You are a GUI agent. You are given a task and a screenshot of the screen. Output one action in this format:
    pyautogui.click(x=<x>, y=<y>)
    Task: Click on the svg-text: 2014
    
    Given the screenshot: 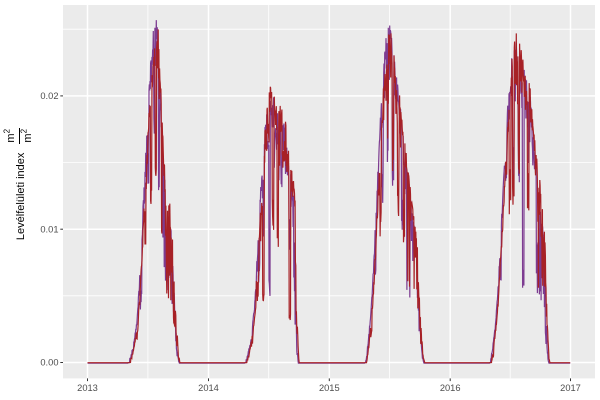 What is the action you would take?
    pyautogui.click(x=208, y=388)
    